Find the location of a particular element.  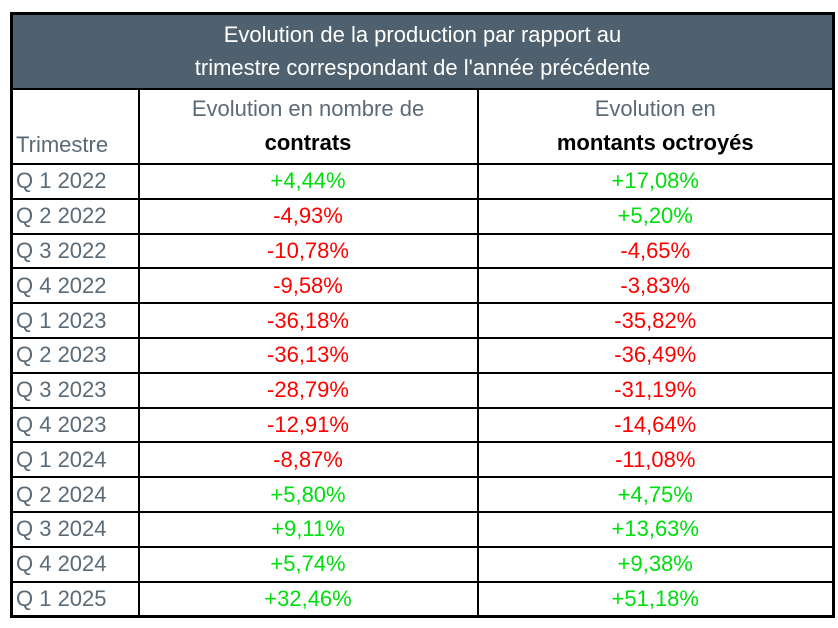

contracts-value-cell: +32,46% is located at coordinates (308, 599).